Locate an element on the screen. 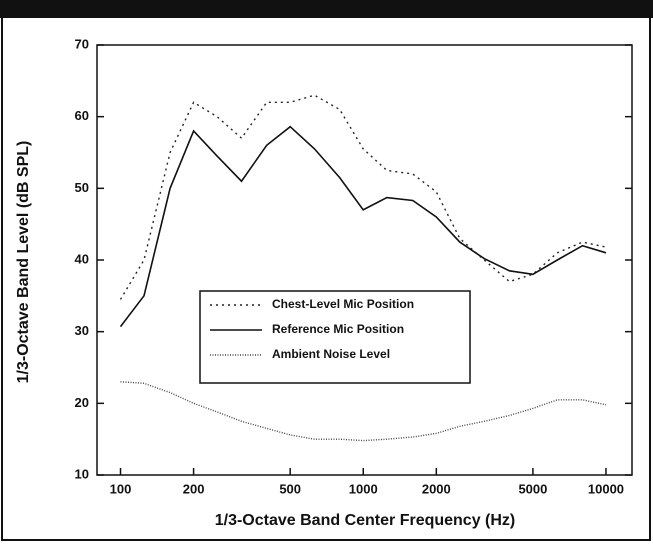 Image resolution: width=653 pixels, height=545 pixels. x-tick-label: 100 is located at coordinates (121, 488).